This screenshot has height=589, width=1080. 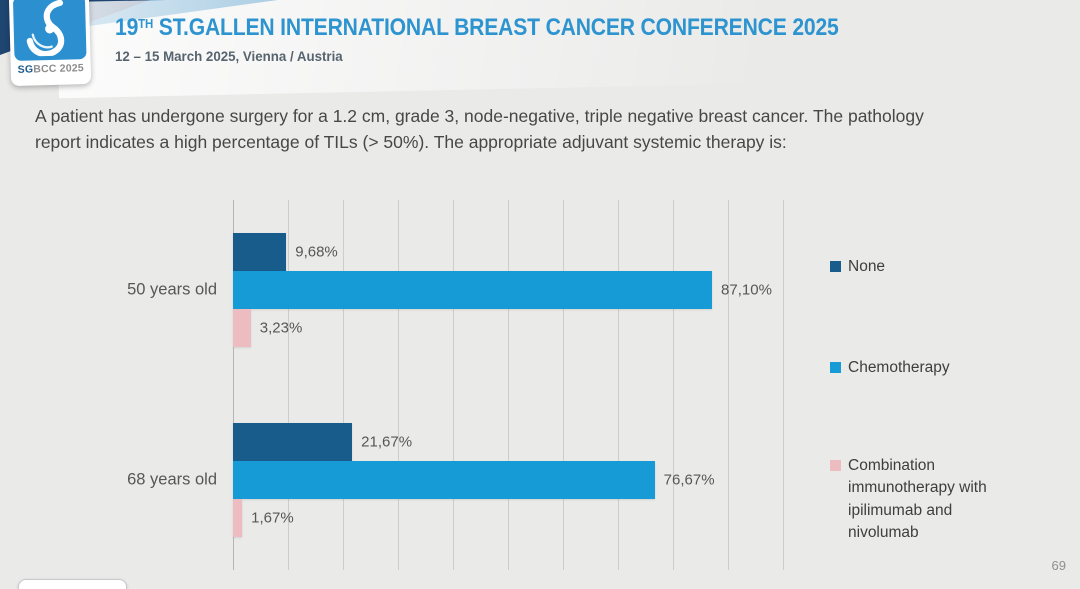 I want to click on legend-item: Chemotherapy, so click(x=926, y=368).